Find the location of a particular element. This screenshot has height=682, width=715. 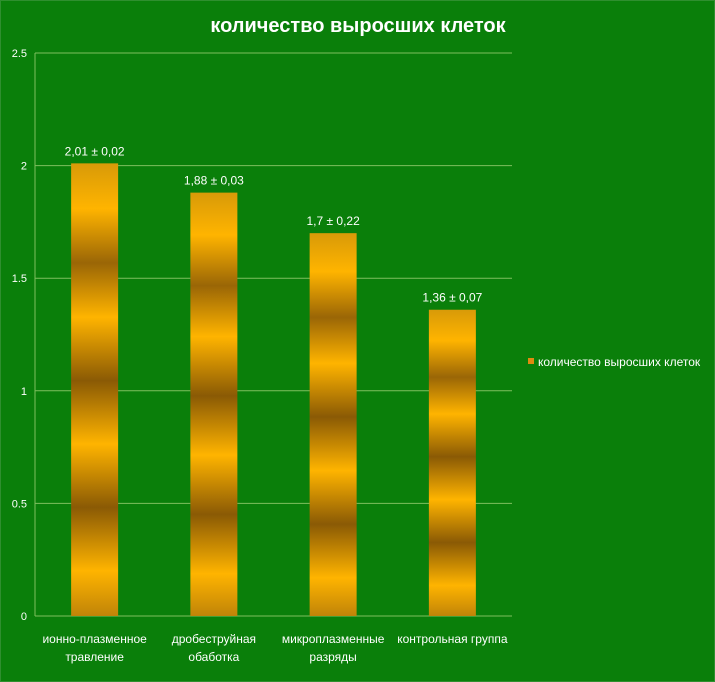

y-tick-label: 2.5 is located at coordinates (19, 54).